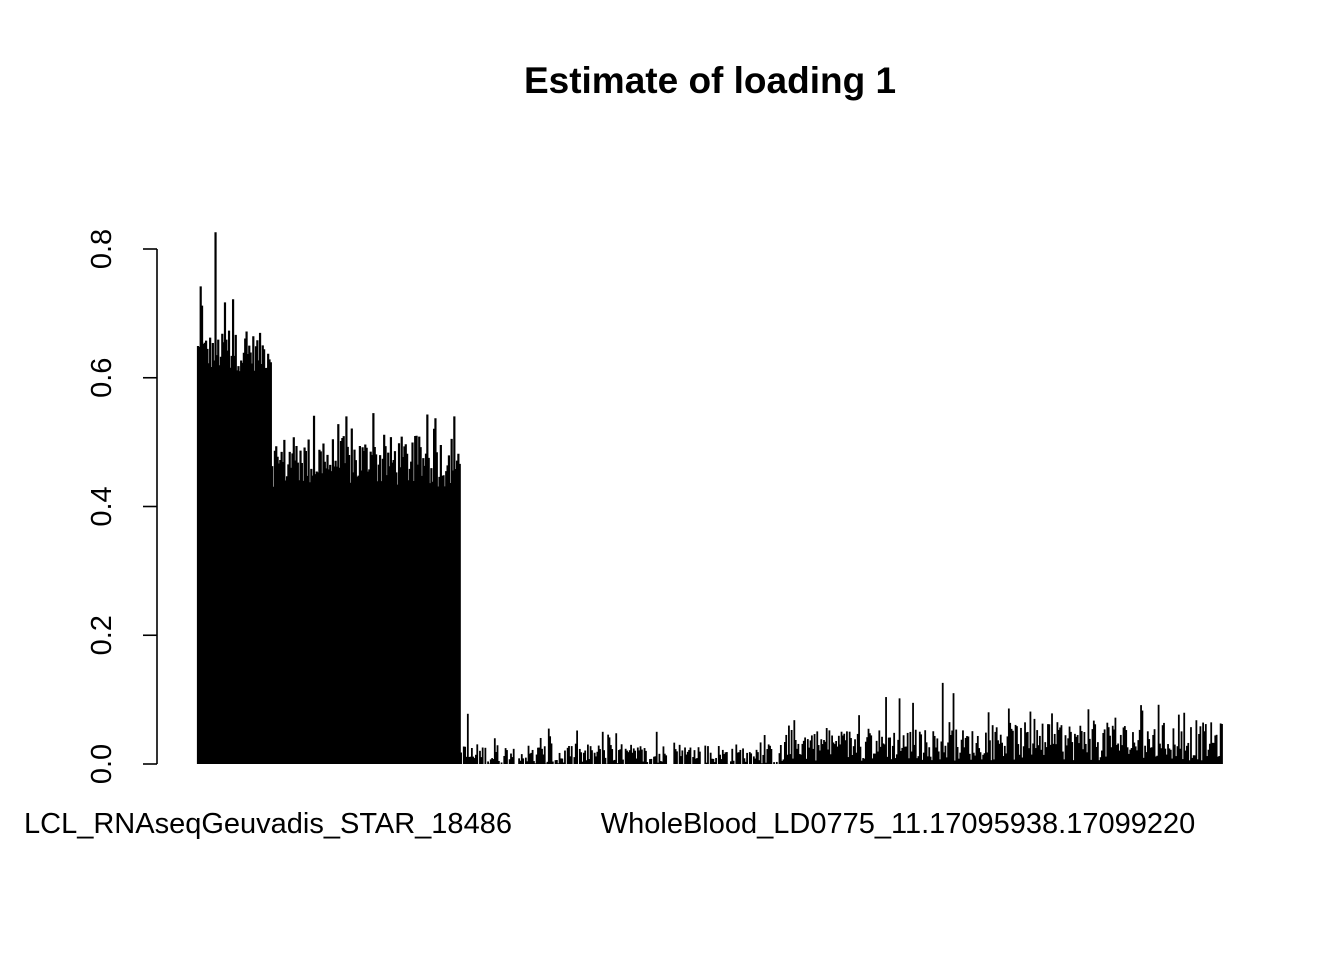 Image resolution: width=1344 pixels, height=960 pixels. What do you see at coordinates (268, 824) in the screenshot?
I see `x-tick-label: LCL_RNAseqGeuvadis_STAR_18486` at bounding box center [268, 824].